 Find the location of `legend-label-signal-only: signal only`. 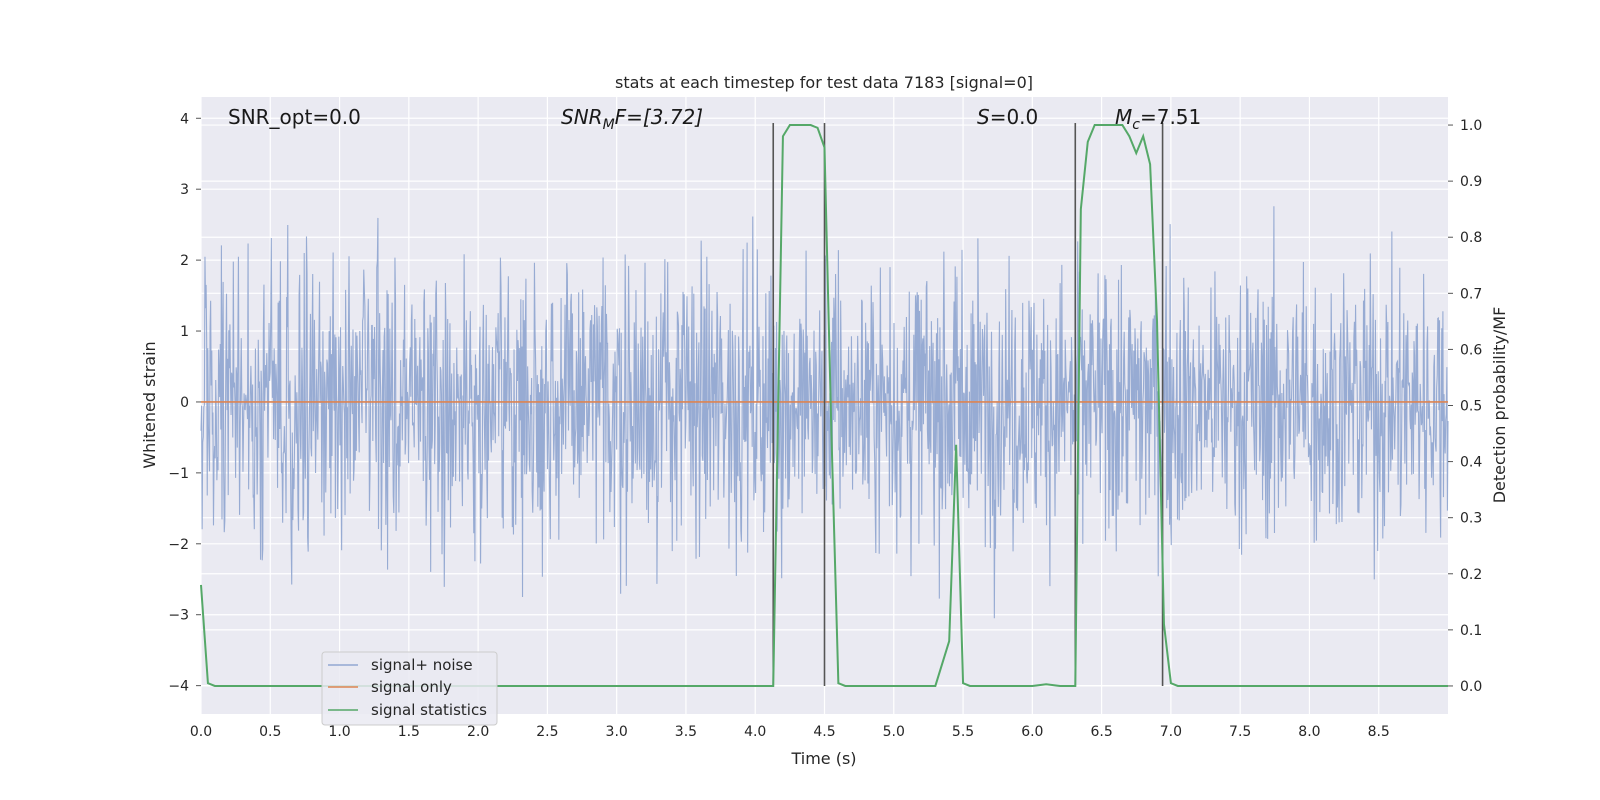

legend-label-signal-only: signal only is located at coordinates (411, 687).